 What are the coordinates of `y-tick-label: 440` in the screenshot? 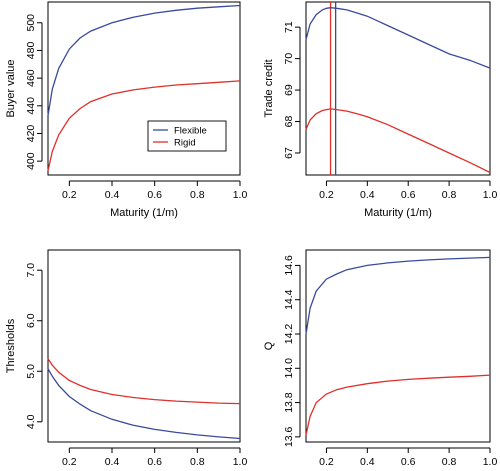 It's located at (31, 106).